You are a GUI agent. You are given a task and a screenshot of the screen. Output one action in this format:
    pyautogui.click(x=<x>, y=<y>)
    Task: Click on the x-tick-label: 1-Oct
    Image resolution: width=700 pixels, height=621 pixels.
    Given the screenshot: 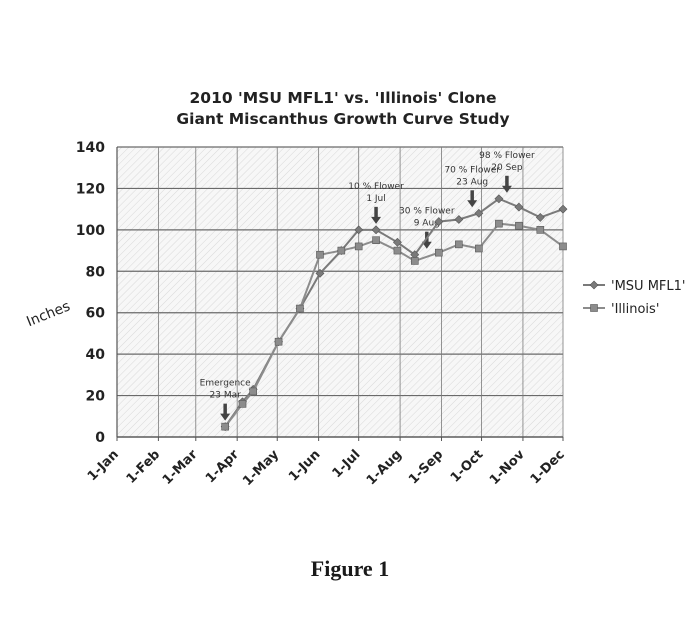 What is the action you would take?
    pyautogui.click(x=467, y=466)
    